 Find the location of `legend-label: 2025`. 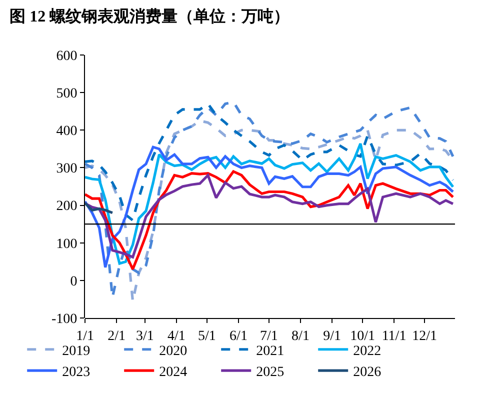

legend-label: 2025 is located at coordinates (270, 372).